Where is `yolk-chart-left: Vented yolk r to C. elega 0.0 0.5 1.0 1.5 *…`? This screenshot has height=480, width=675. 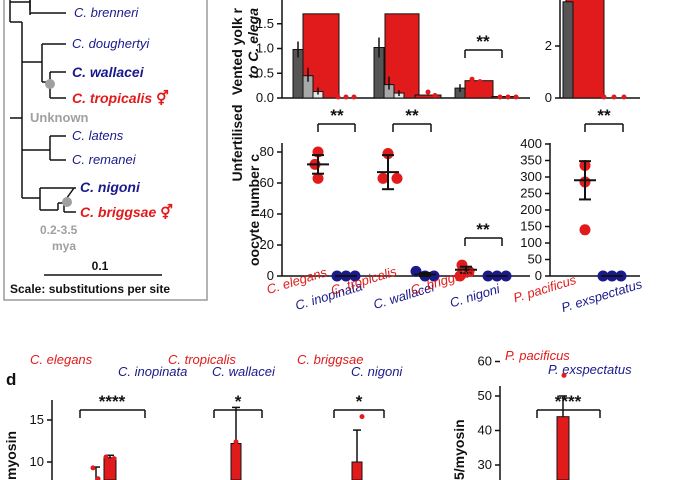
yolk-chart-left: Vented yolk r to C. elega 0.0 0.5 1.0 1.5 *… is located at coordinates (379, 52).